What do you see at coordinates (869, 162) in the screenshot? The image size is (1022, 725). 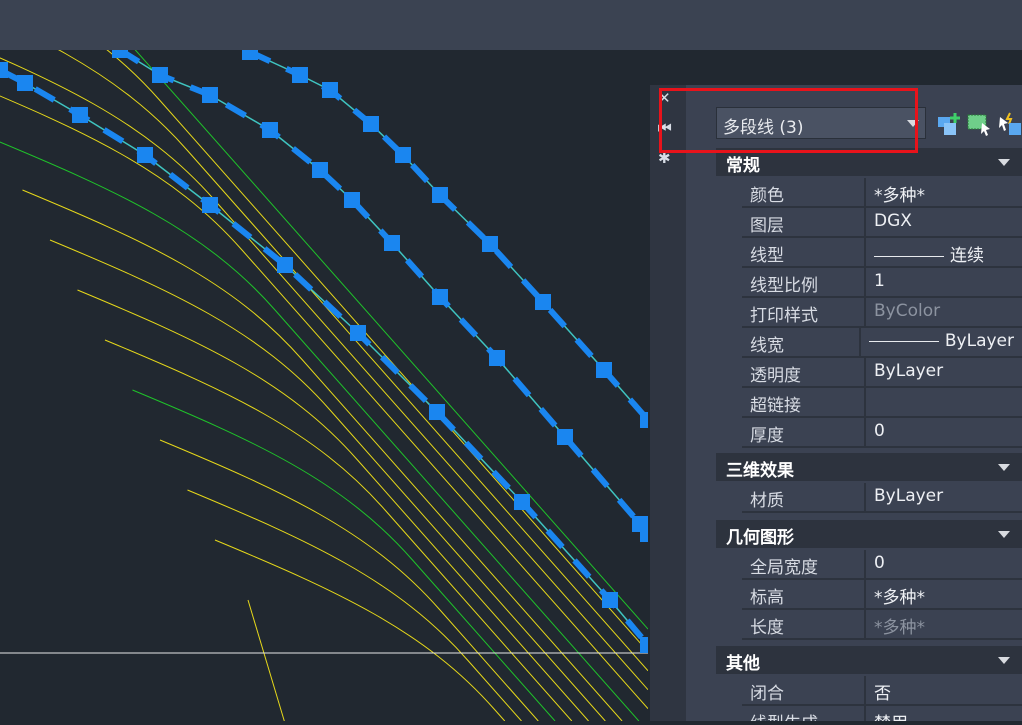 I see `section-header: 常规` at bounding box center [869, 162].